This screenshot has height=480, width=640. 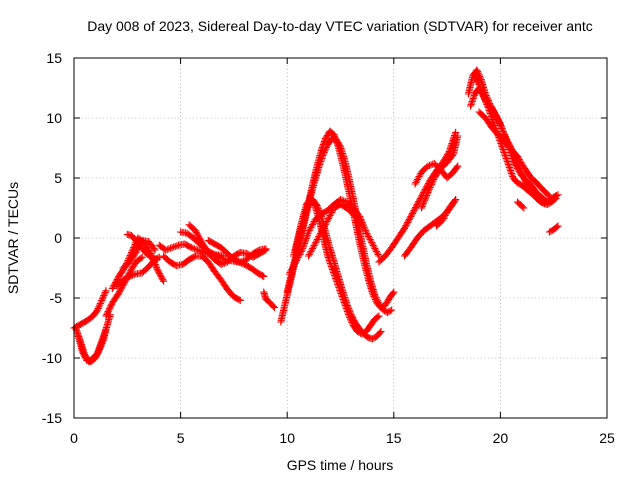 What do you see at coordinates (394, 438) in the screenshot?
I see `x-tick-label: 15` at bounding box center [394, 438].